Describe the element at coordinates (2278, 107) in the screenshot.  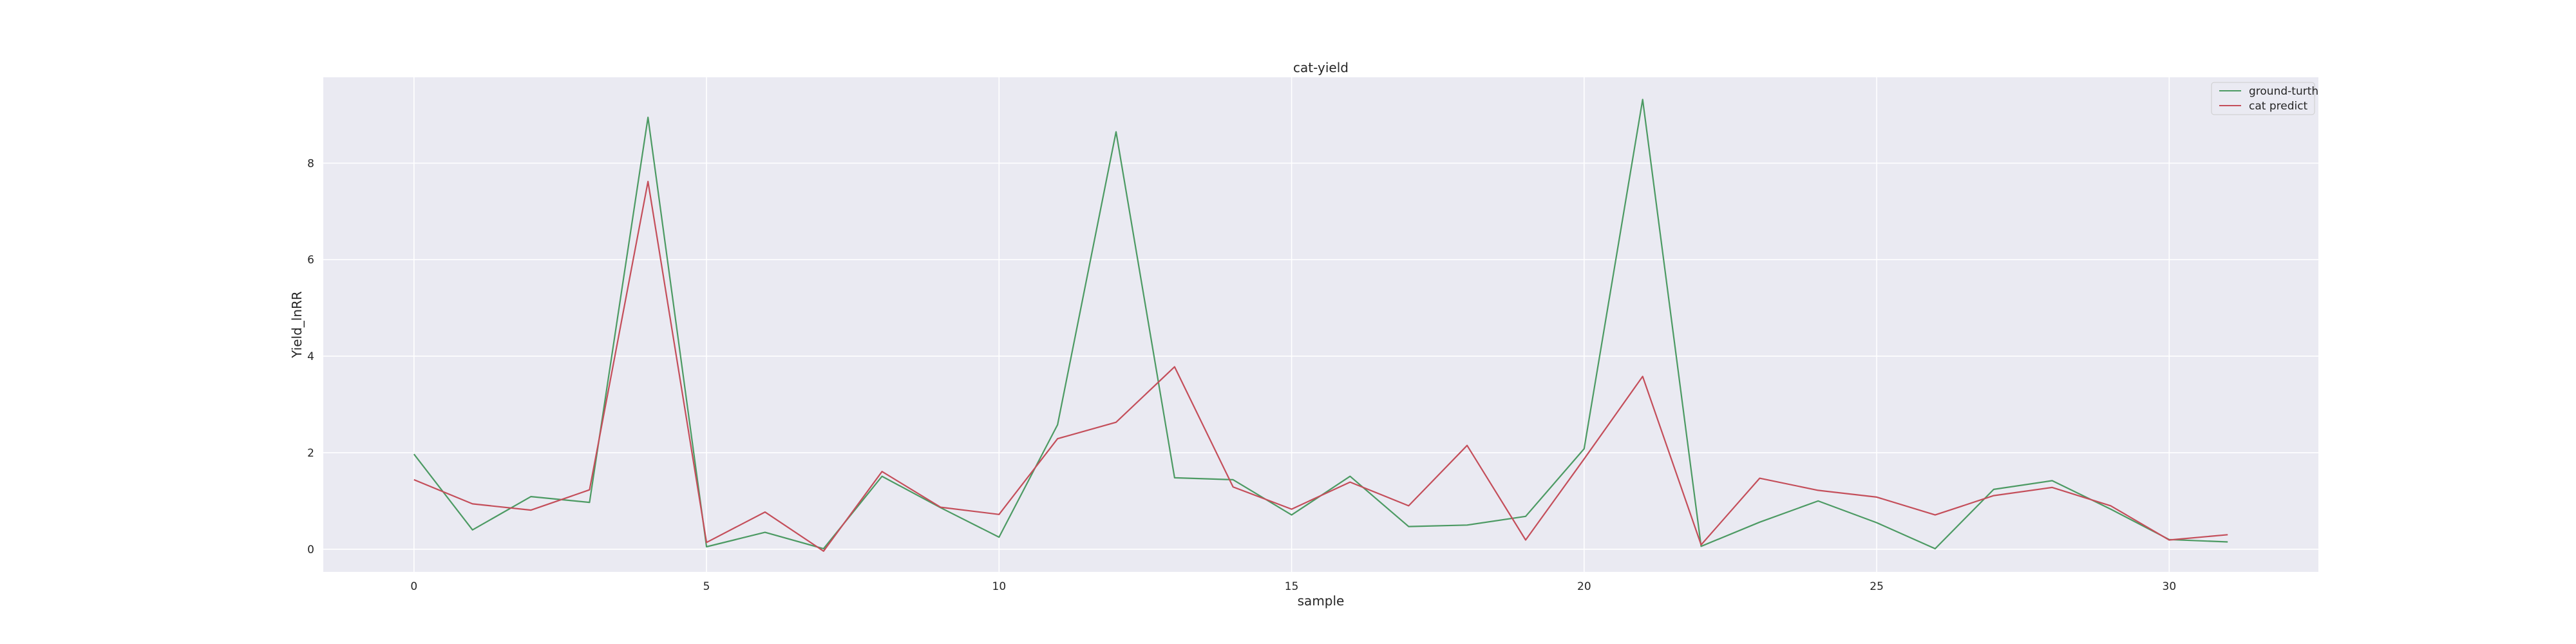
I see `legend-label-cat-predict: cat predict` at that location.